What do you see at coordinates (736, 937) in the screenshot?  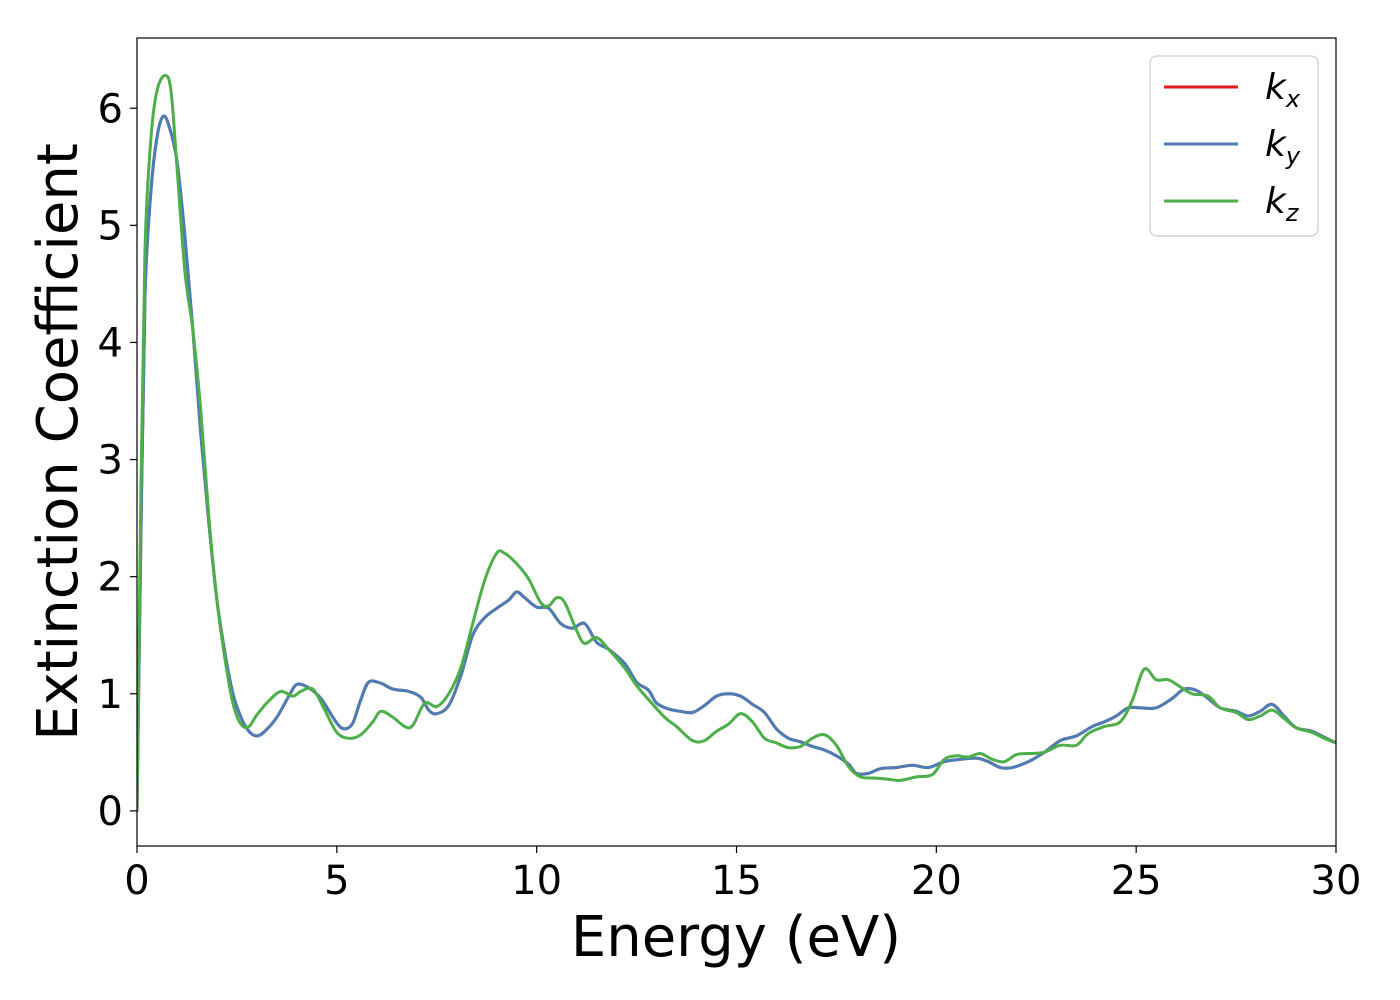 I see `x-axis-label: Energy (eV)` at bounding box center [736, 937].